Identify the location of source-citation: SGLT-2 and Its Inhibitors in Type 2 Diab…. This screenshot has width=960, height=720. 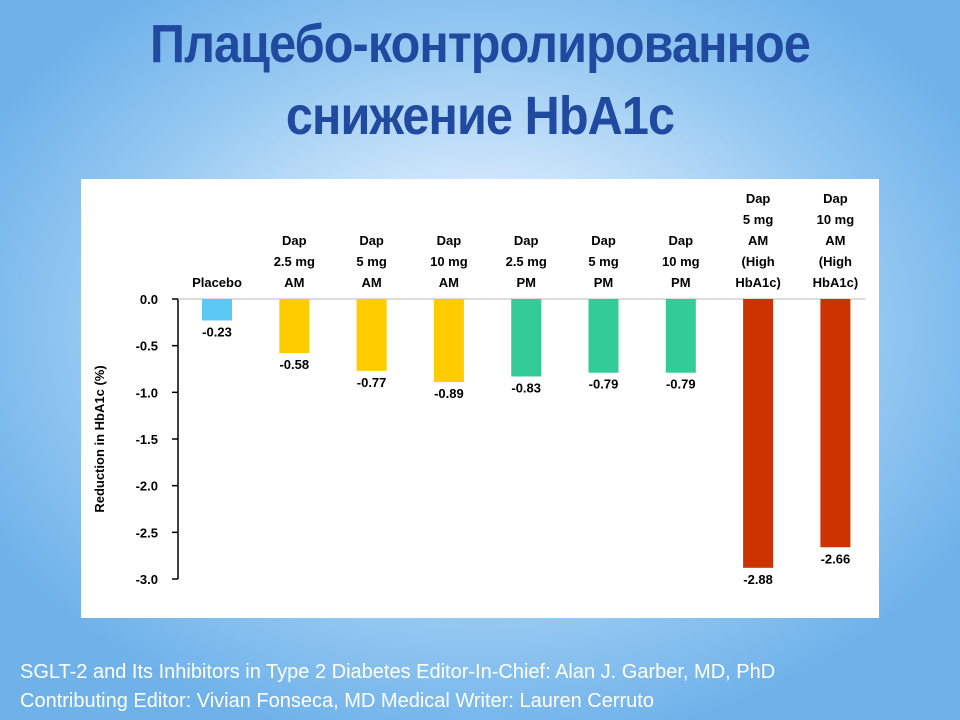
(485, 687).